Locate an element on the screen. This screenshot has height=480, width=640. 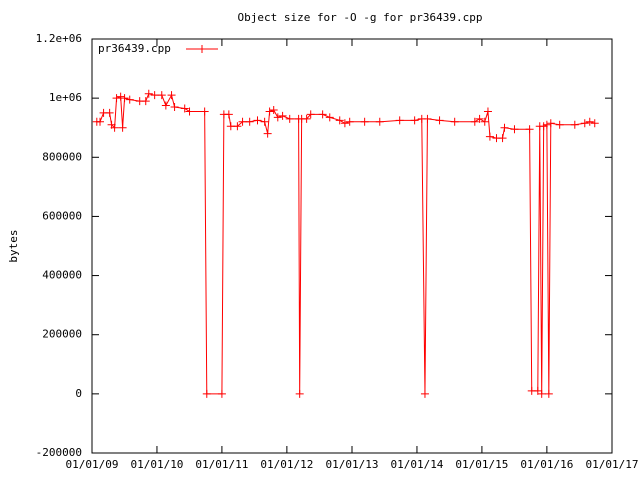
chart-title: Object size for -O -g for pr36439.cpp is located at coordinates (359, 17).